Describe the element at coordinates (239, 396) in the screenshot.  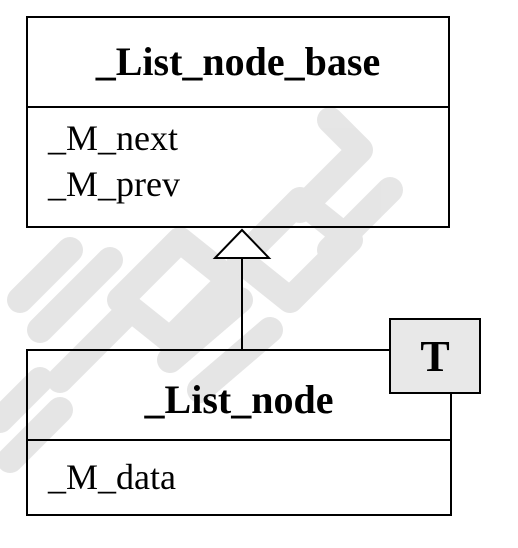
I see `derived-class-name: _List_node` at that location.